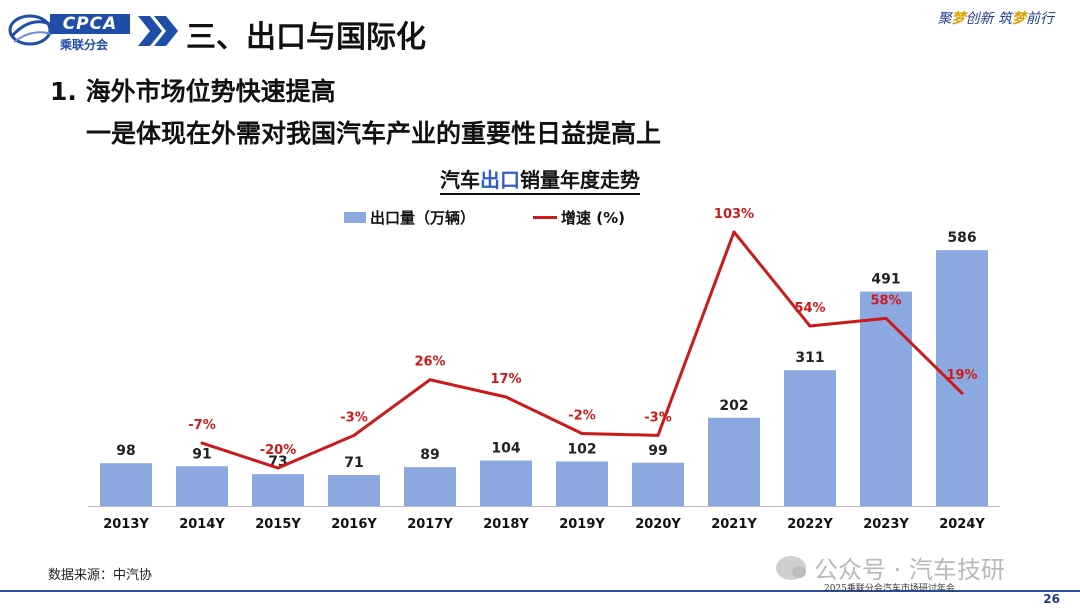  Describe the element at coordinates (1040, 19) in the screenshot. I see `slogan-part: 前行` at that location.